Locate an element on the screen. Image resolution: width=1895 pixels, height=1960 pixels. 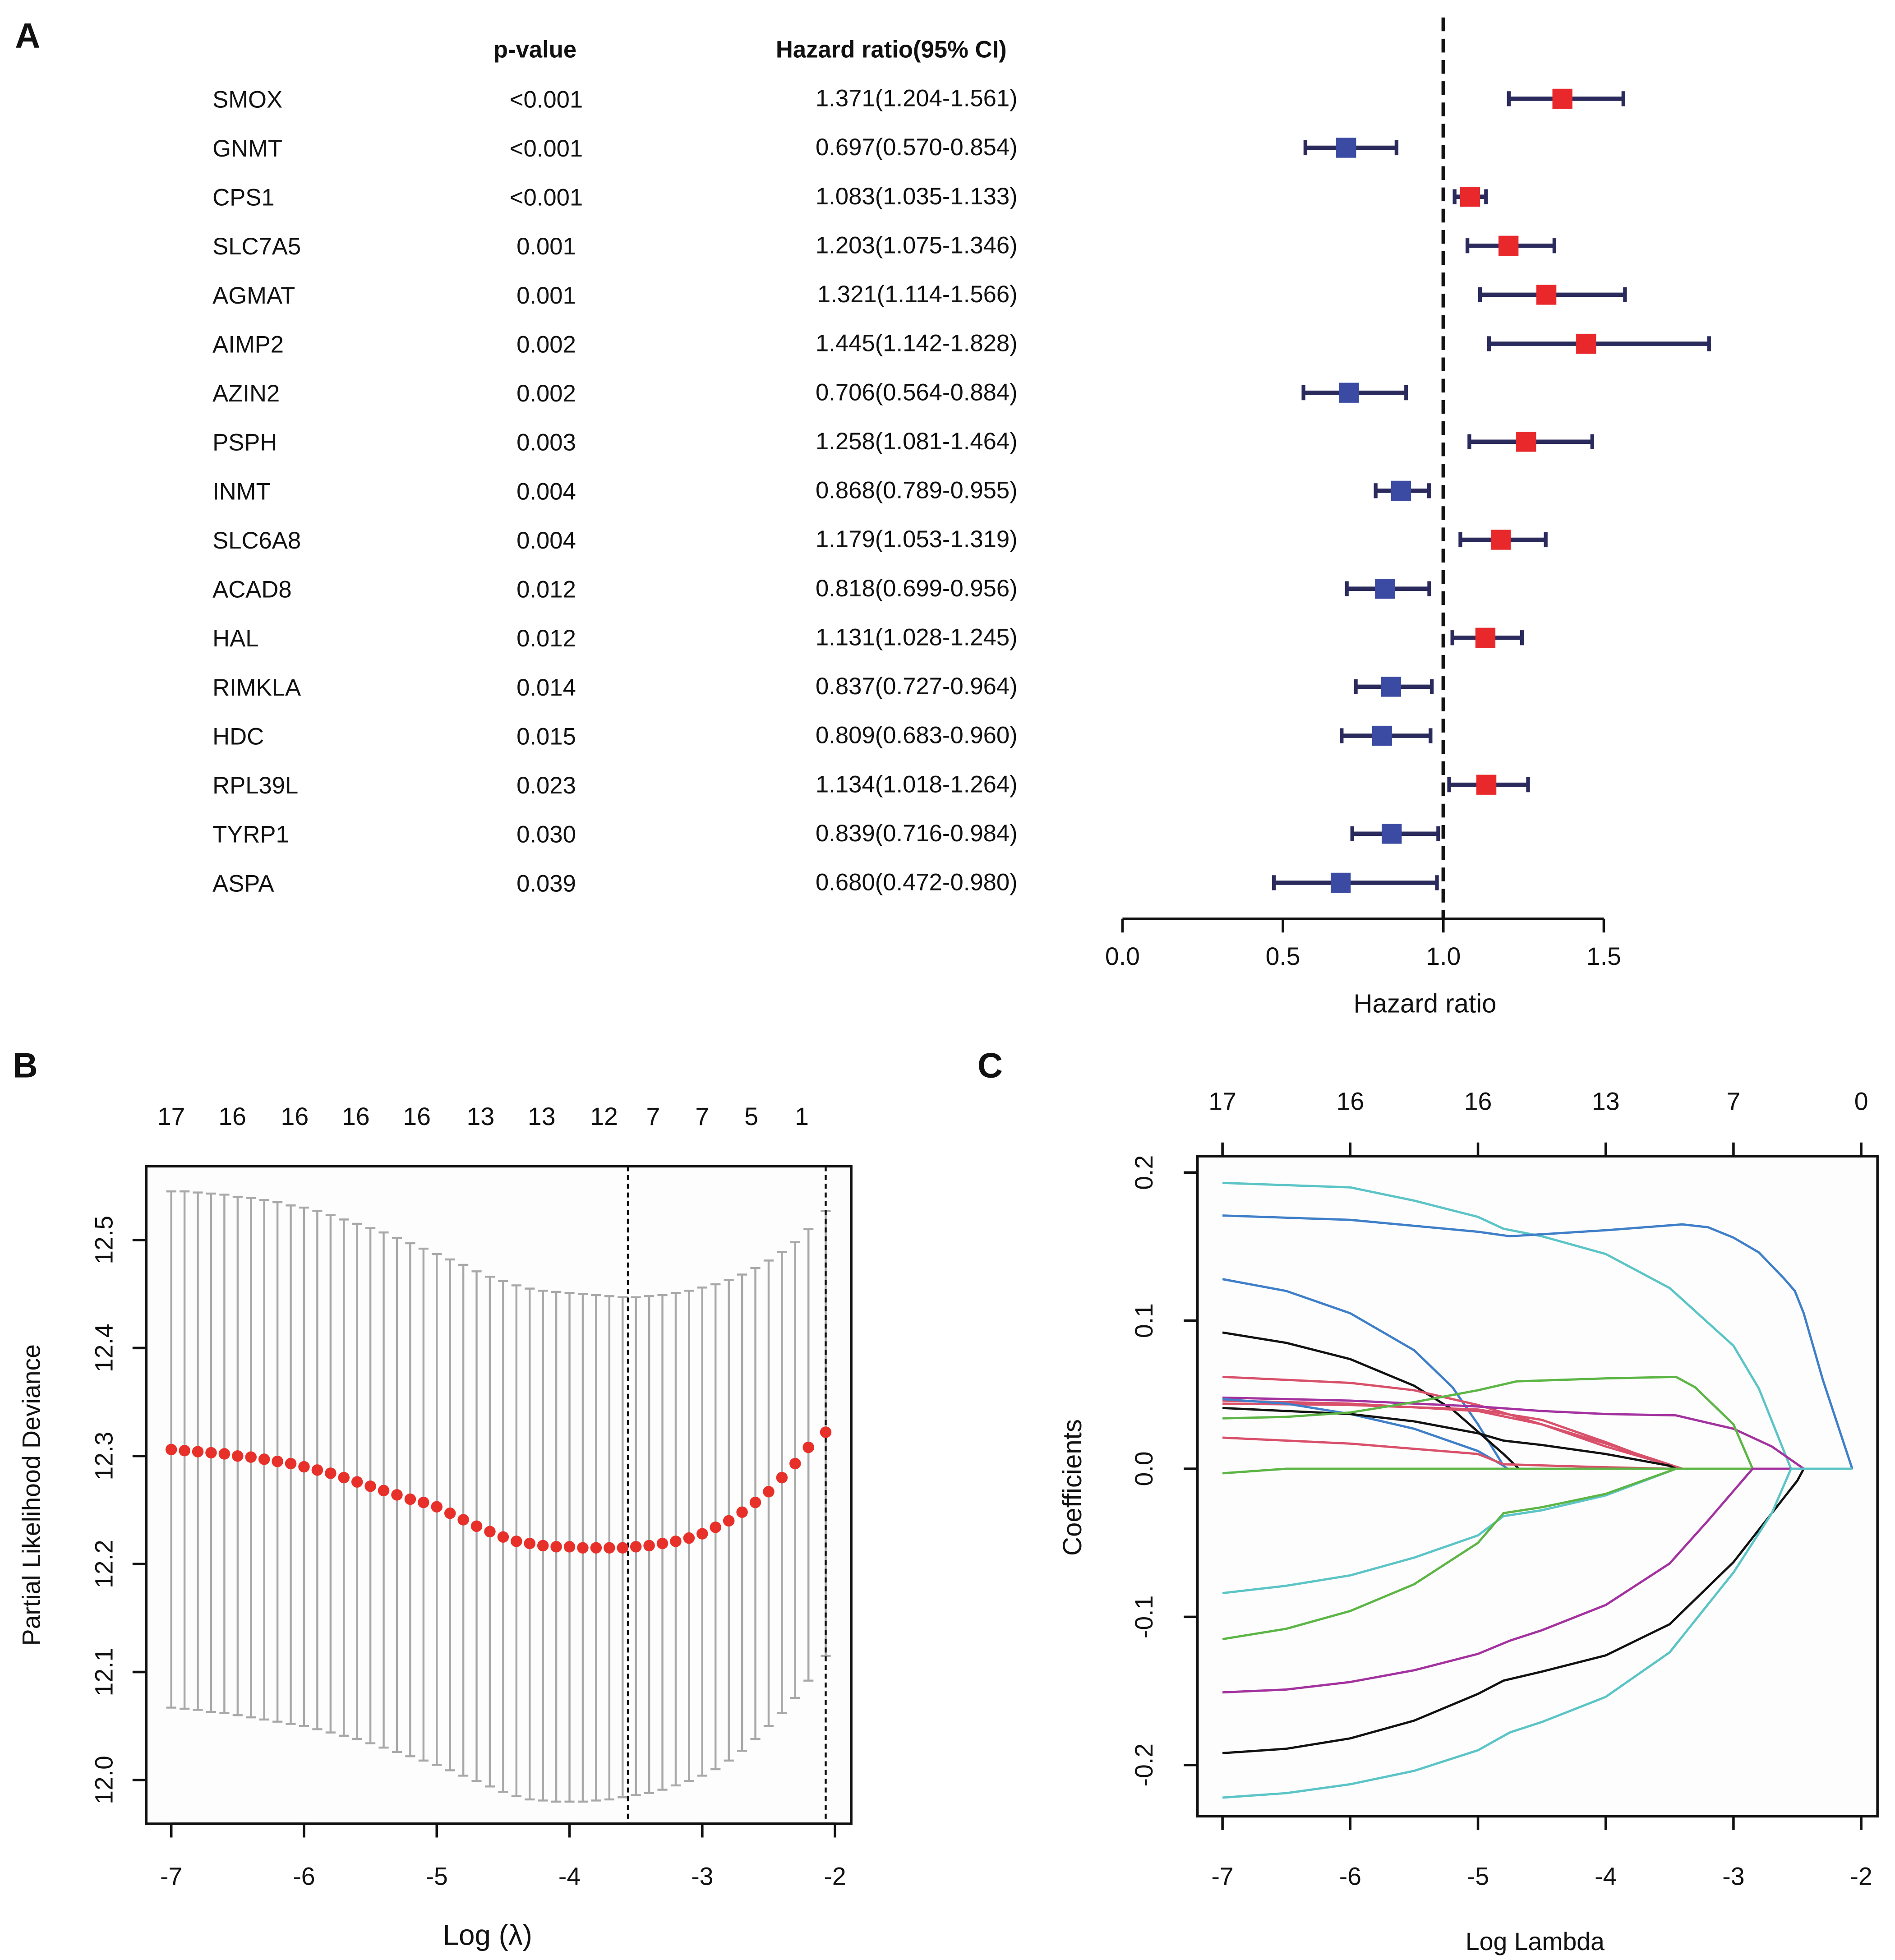
y-tick-label: -0.1 is located at coordinates (1144, 1617).